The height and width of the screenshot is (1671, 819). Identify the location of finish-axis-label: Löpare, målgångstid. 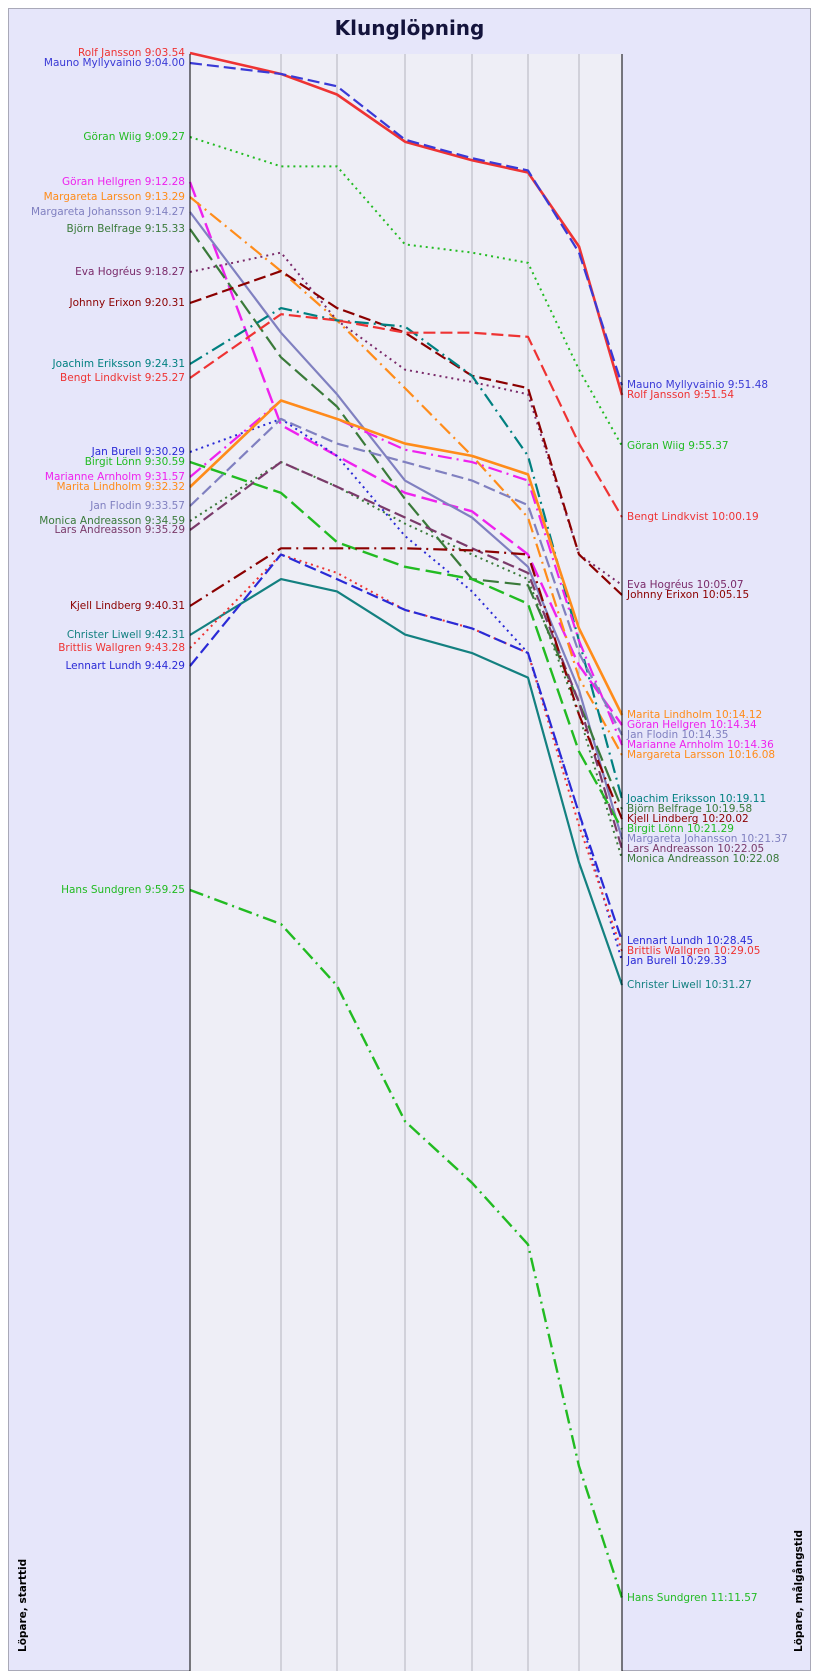
(798, 1591).